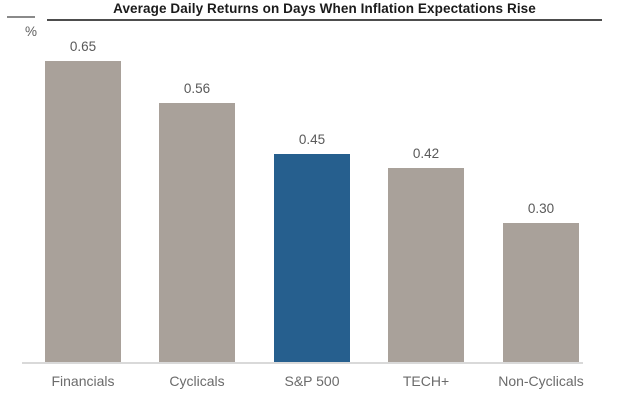 The image size is (640, 400). Describe the element at coordinates (426, 153) in the screenshot. I see `bar-value-label: 0.42` at that location.